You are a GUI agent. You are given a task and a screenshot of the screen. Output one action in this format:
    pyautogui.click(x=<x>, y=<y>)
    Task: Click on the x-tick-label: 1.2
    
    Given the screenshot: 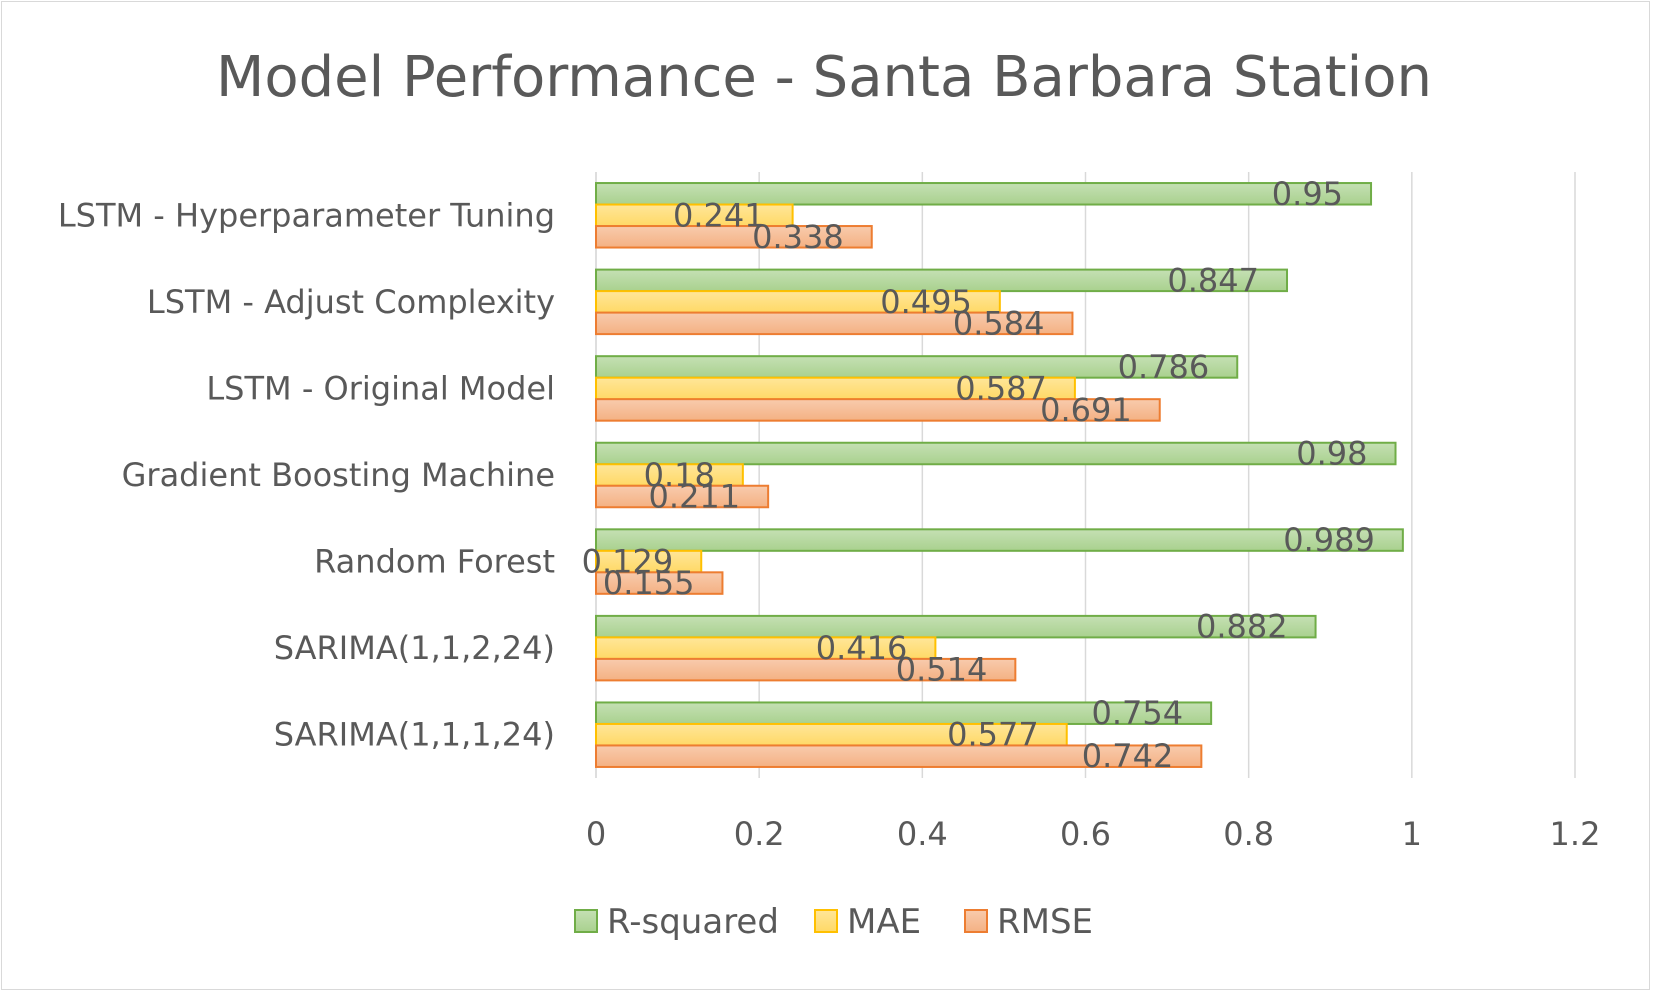 What is the action you would take?
    pyautogui.click(x=1575, y=834)
    